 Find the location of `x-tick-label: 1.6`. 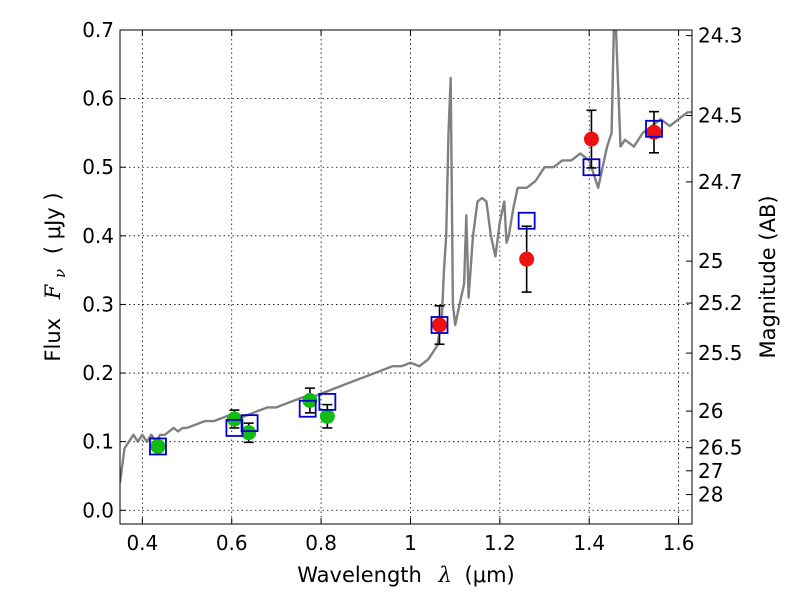

x-tick-label: 1.6 is located at coordinates (679, 543).